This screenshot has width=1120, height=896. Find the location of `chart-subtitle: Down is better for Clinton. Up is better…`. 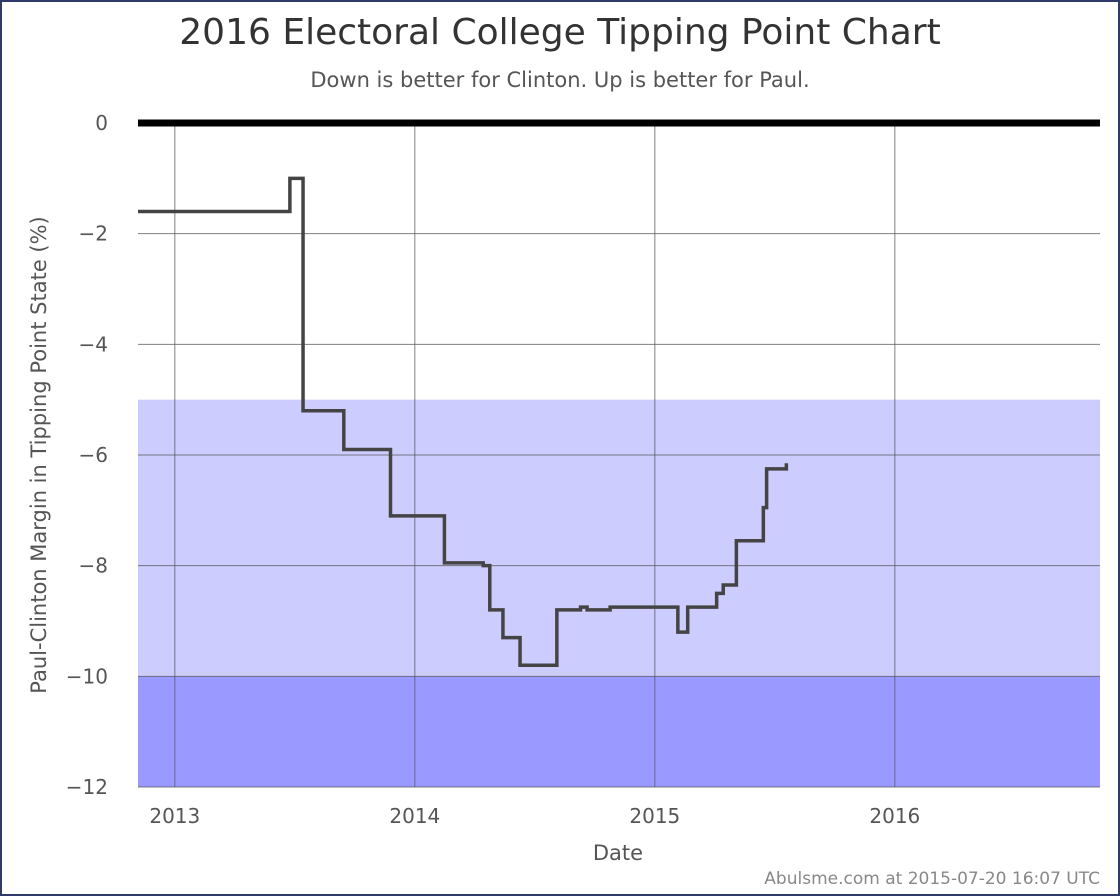

chart-subtitle: Down is better for Clinton. Up is better… is located at coordinates (560, 80).